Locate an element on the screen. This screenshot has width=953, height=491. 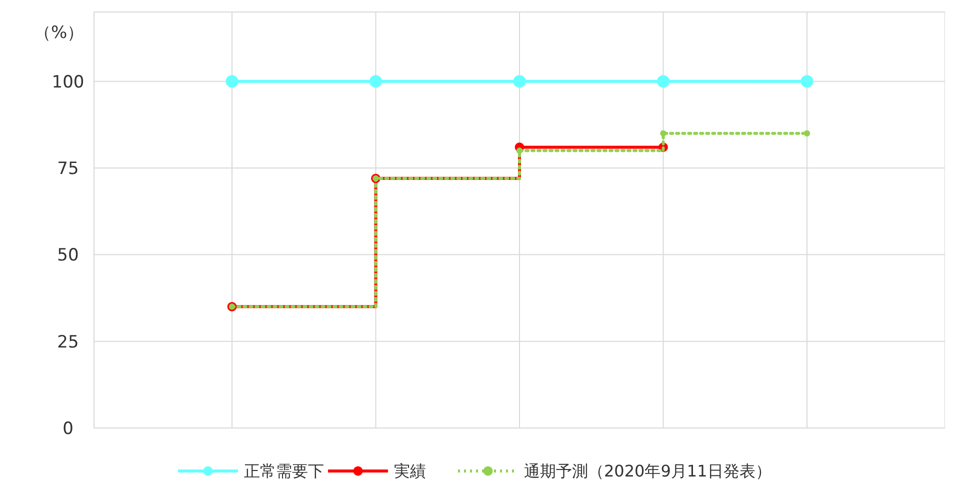
y-tick-label: 0 is located at coordinates (68, 428).